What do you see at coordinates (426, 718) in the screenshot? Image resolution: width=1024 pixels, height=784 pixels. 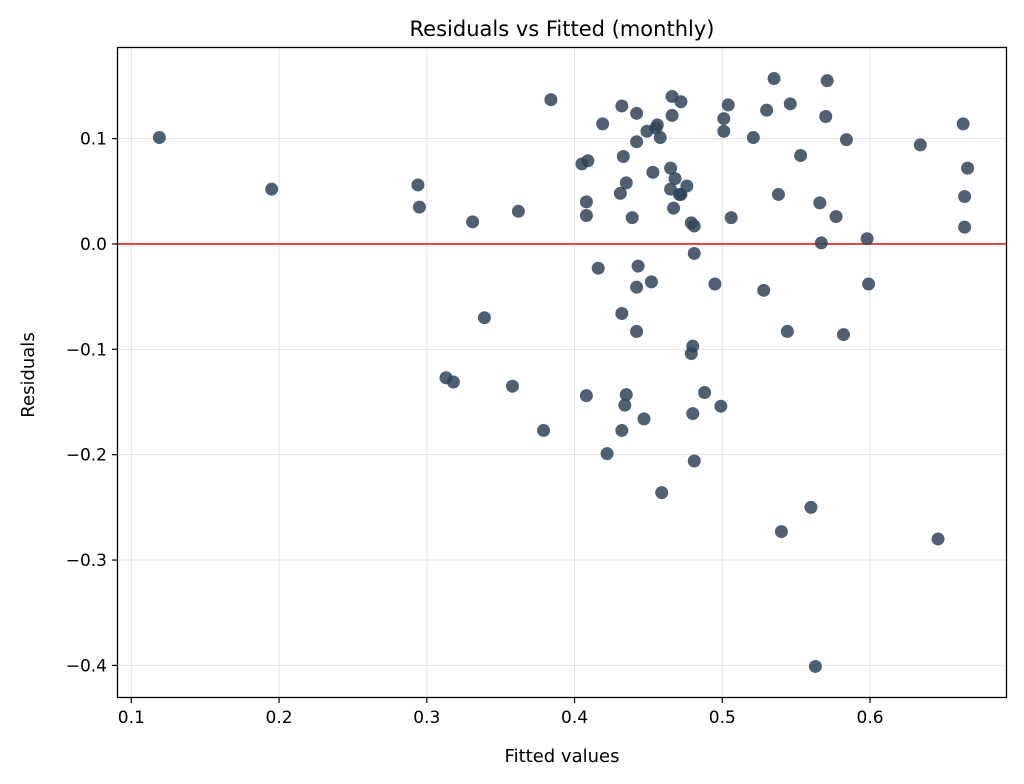 I see `x-tick-label: 0.3` at bounding box center [426, 718].